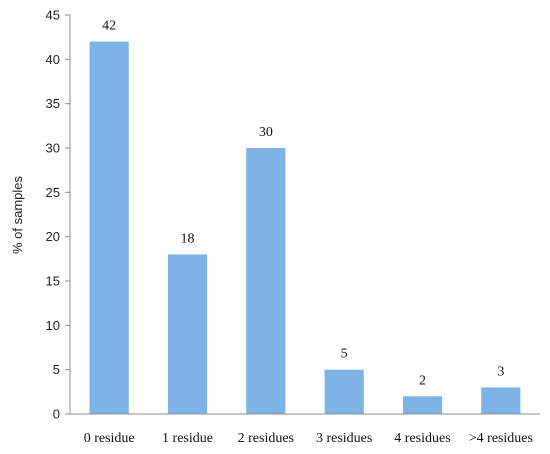  I want to click on y-tick-label-0: 0, so click(56, 414).